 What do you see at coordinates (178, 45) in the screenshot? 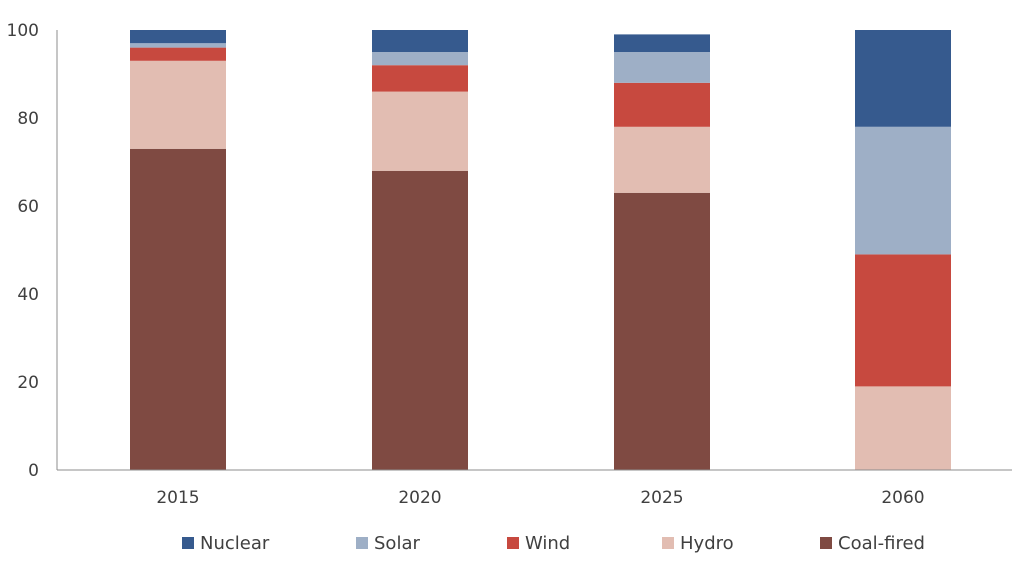
I see `bar-segment-solar-2015` at bounding box center [178, 45].